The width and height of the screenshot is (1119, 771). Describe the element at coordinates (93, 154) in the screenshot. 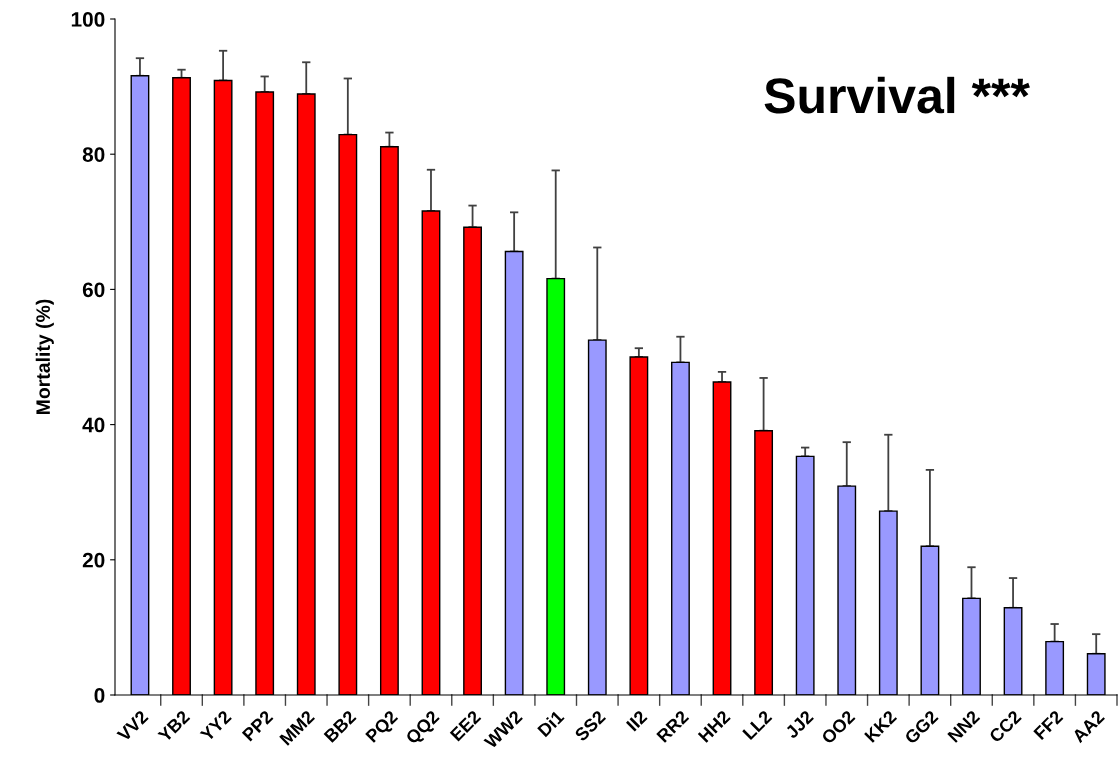

I see `y-tick-label: 80` at that location.